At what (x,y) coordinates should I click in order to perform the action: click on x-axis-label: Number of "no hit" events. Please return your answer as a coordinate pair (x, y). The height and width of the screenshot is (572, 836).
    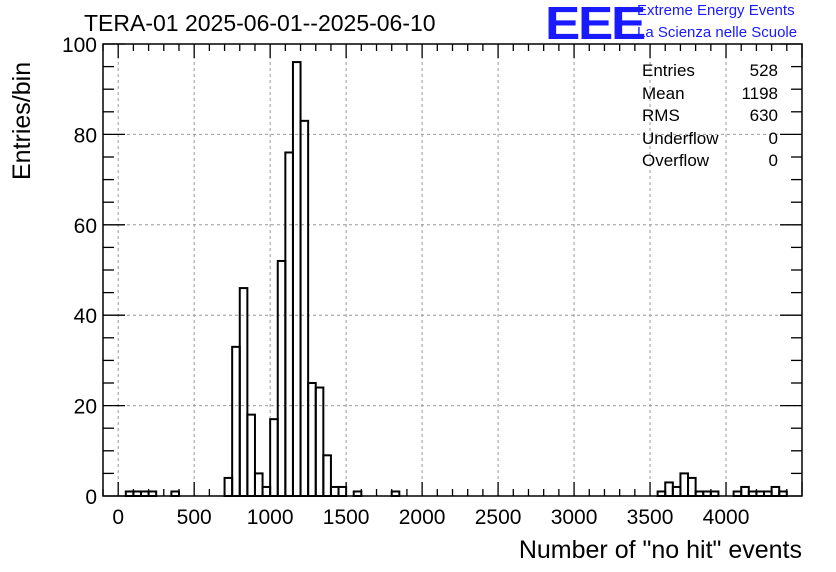
    Looking at the image, I should click on (660, 550).